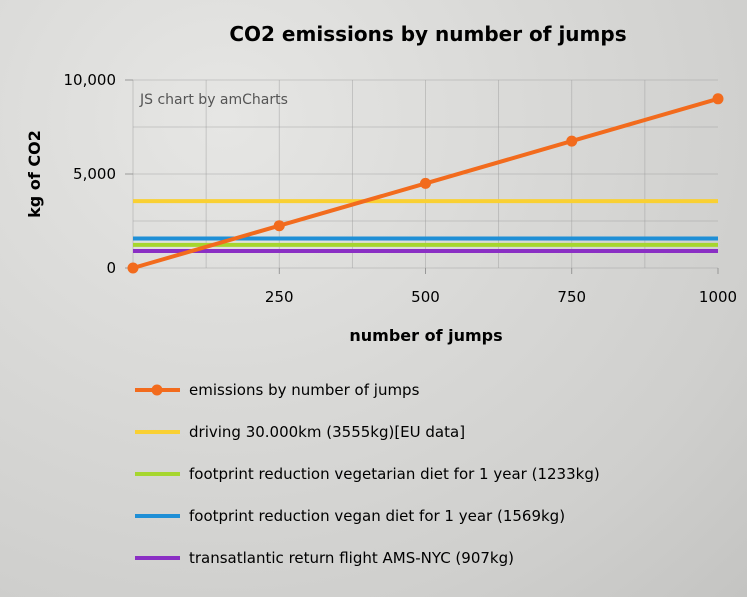  What do you see at coordinates (427, 34) in the screenshot?
I see `chart-title: CO2 emissions by number of jumps` at bounding box center [427, 34].